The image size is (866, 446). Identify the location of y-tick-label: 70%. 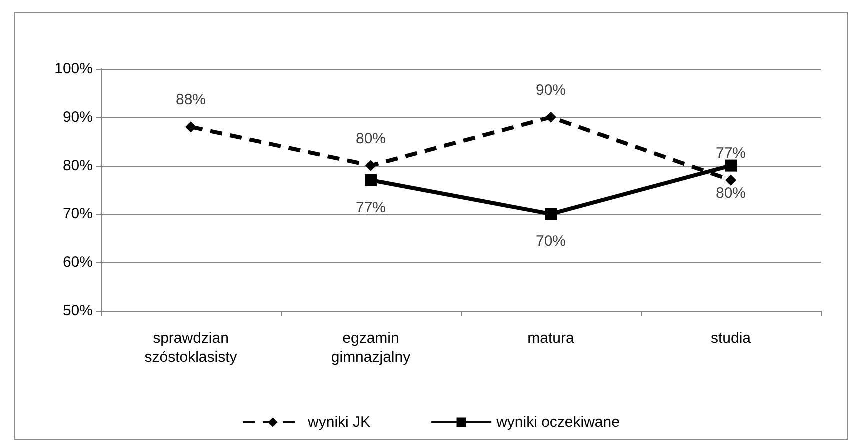
(77, 214).